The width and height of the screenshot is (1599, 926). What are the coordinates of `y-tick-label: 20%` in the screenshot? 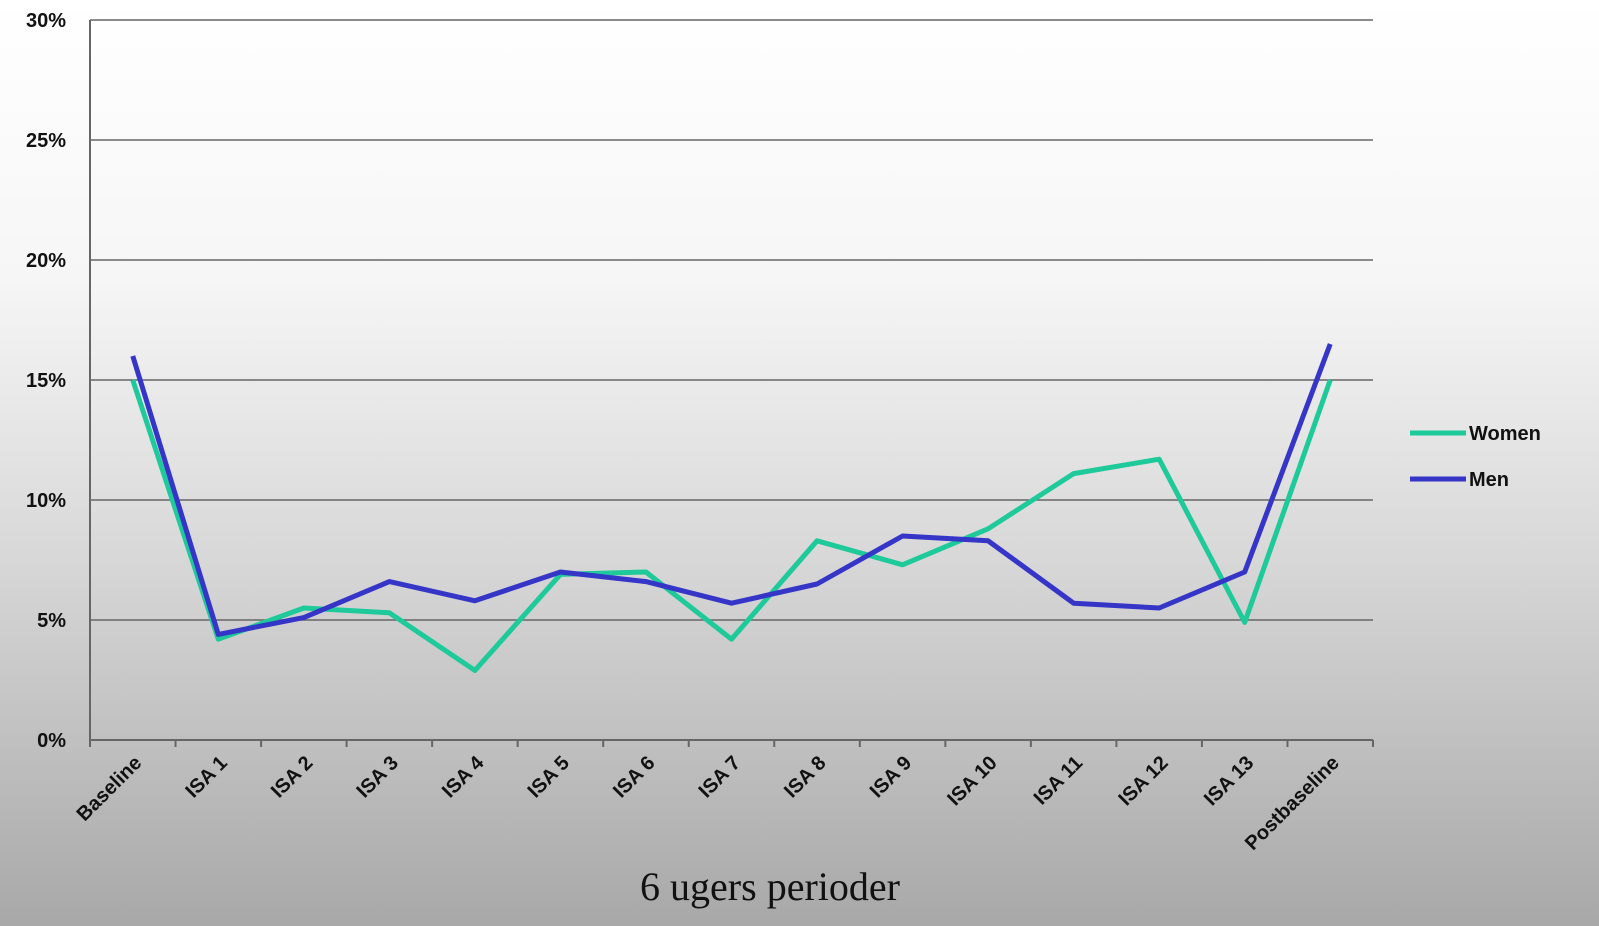 It's located at (46, 261).